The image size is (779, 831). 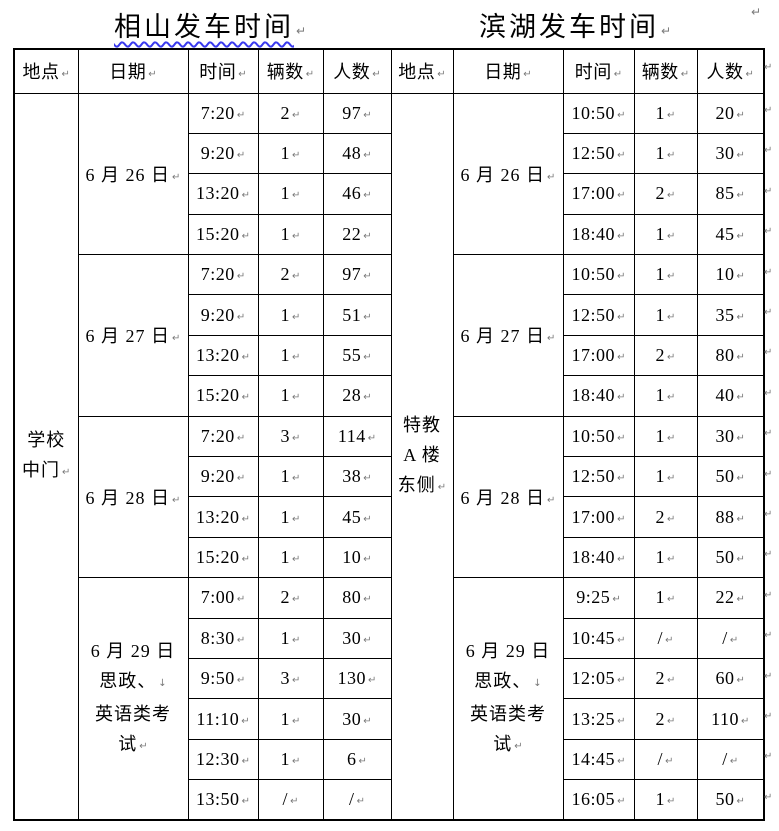 I want to click on time-cell: 12:05 ↵, so click(x=598, y=678).